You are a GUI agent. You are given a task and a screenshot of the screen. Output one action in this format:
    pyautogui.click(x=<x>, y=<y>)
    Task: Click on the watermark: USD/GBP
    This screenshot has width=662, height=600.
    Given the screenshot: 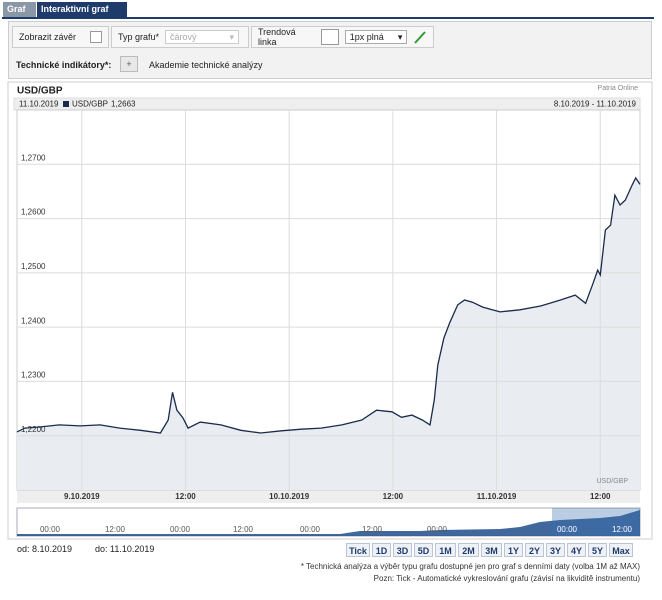 What is the action you would take?
    pyautogui.click(x=612, y=481)
    